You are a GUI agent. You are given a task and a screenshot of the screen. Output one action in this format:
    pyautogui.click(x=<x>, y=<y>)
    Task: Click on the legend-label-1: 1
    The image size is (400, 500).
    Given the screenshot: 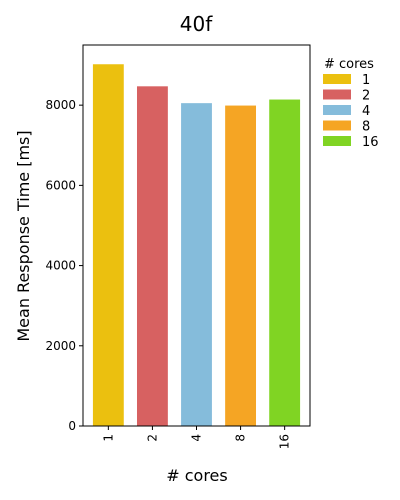 What is the action you would take?
    pyautogui.click(x=366, y=80)
    